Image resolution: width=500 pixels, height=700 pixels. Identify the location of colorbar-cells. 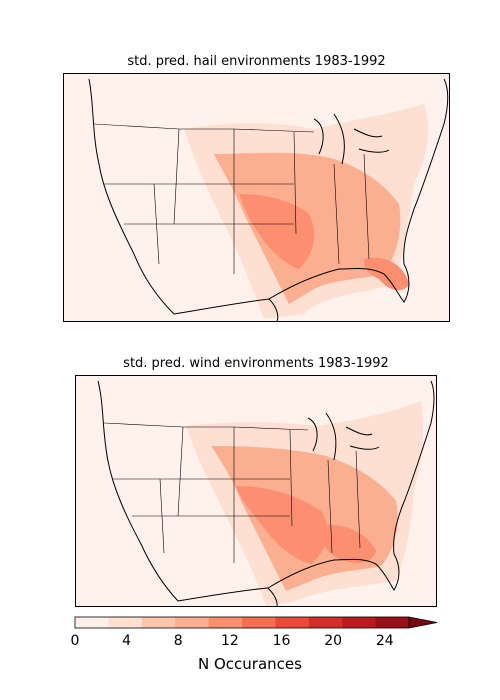
(242, 622).